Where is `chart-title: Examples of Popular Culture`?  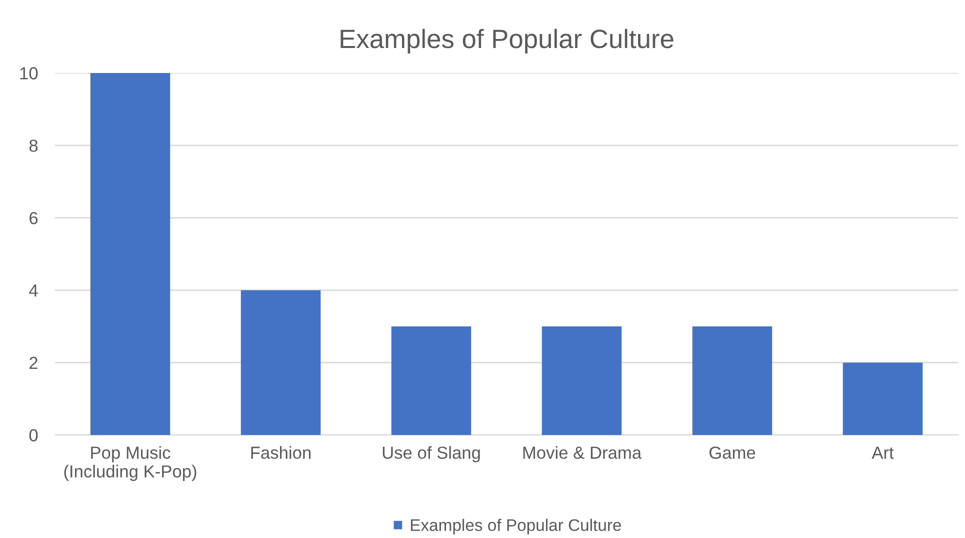
chart-title: Examples of Popular Culture is located at coordinates (507, 41).